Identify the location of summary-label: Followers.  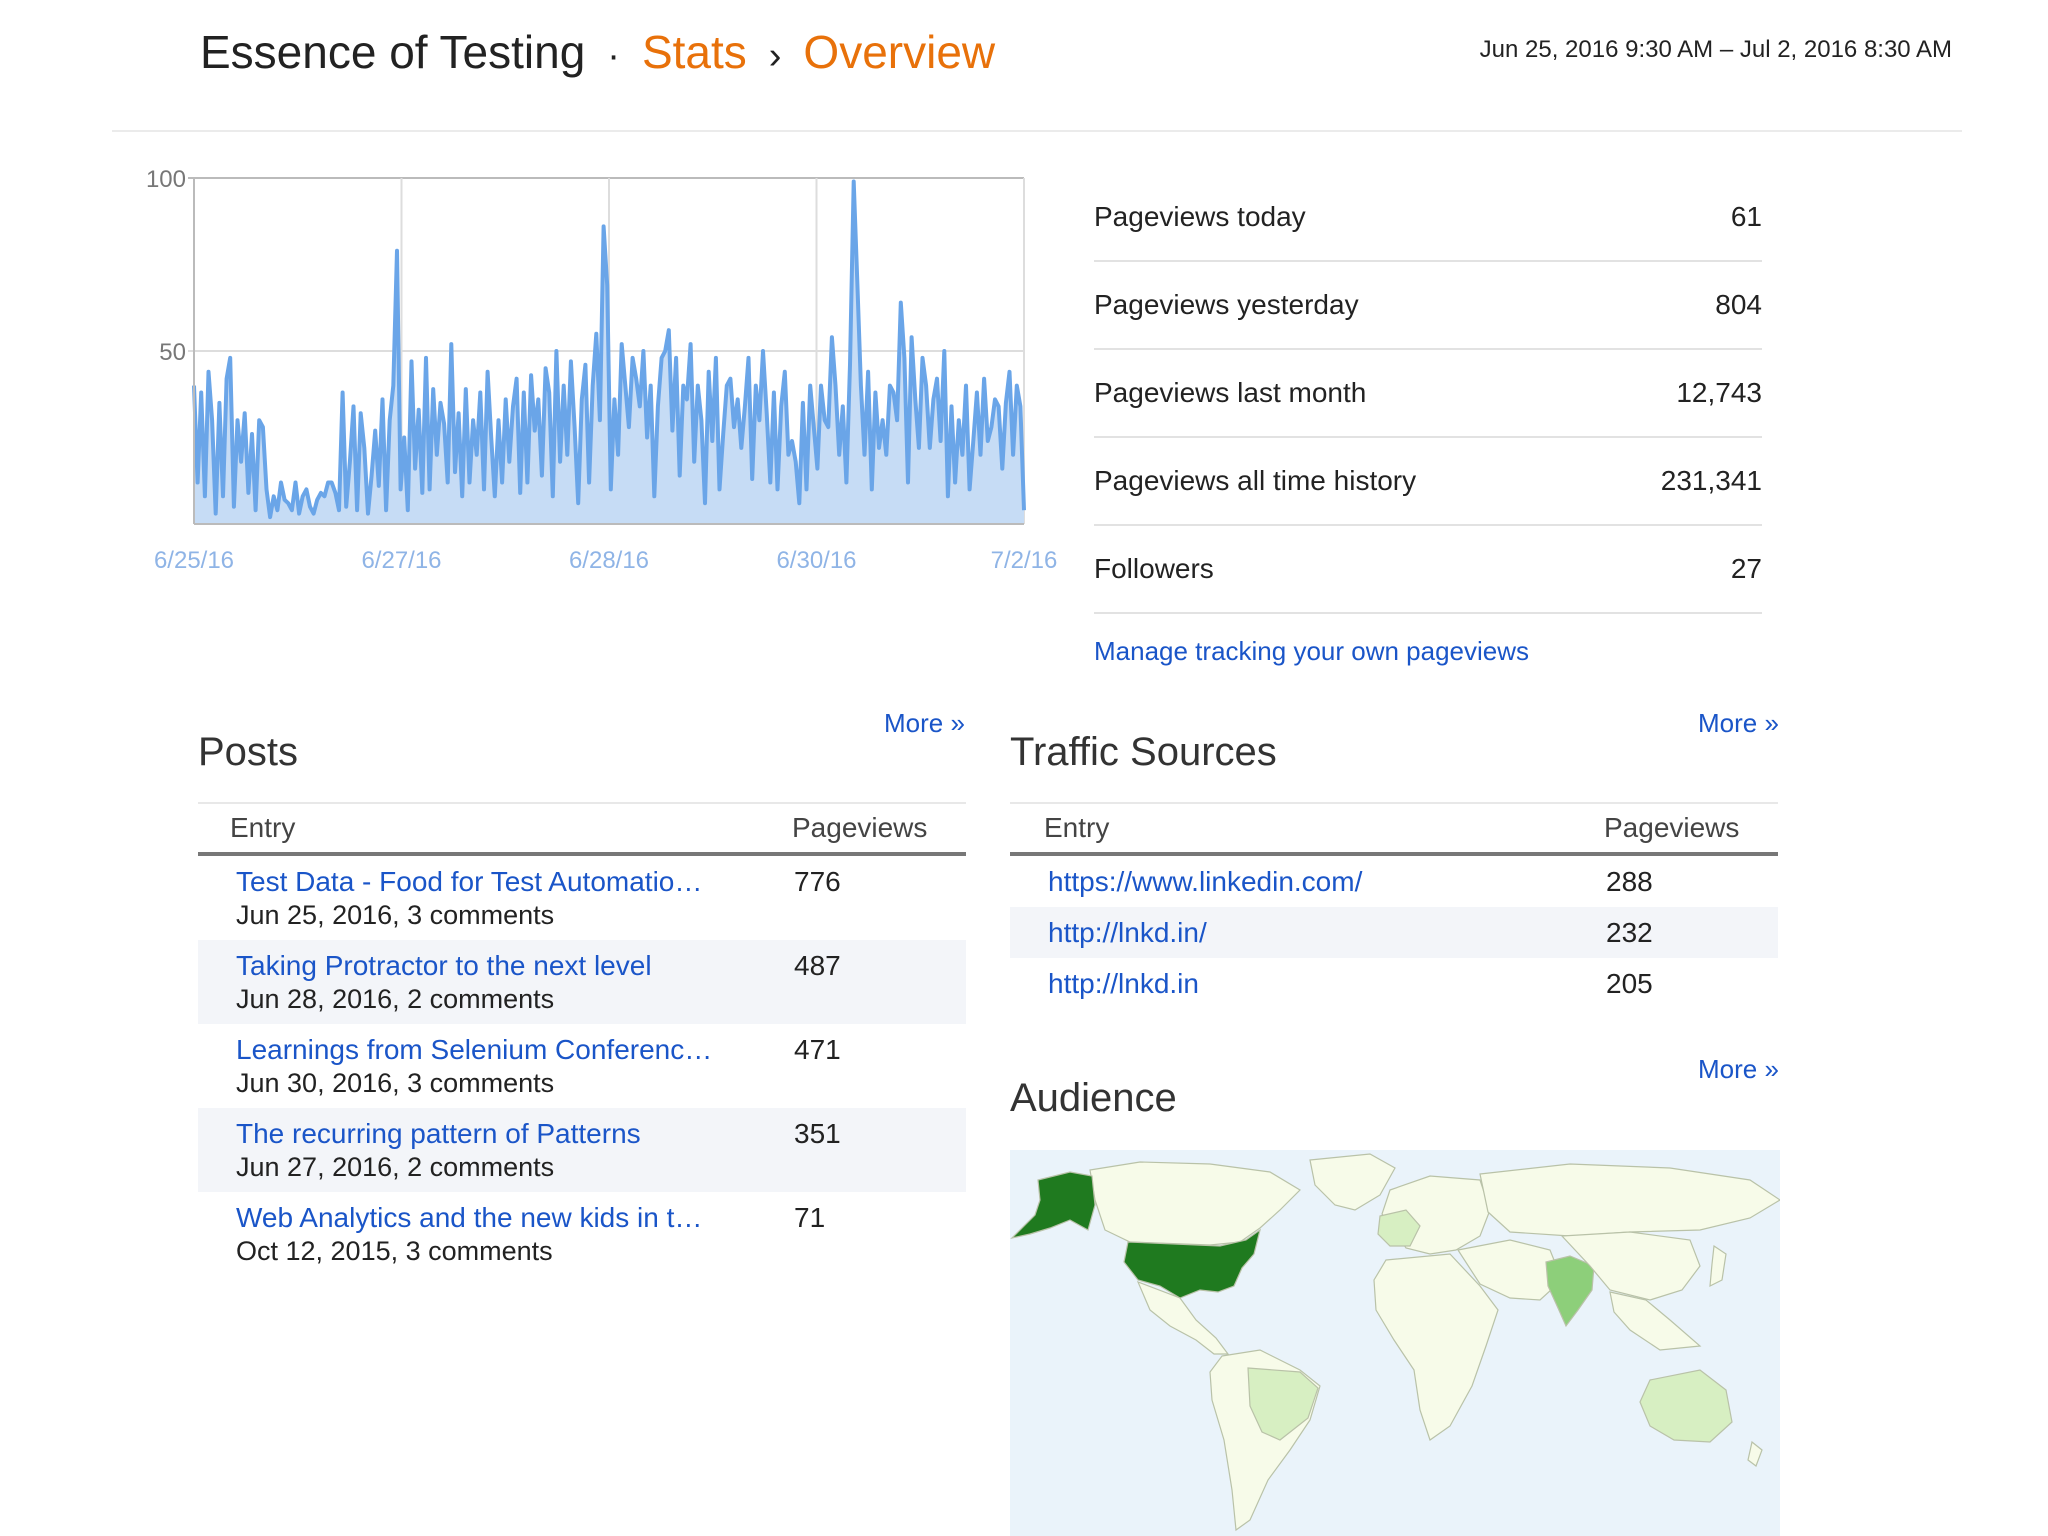
(1154, 568).